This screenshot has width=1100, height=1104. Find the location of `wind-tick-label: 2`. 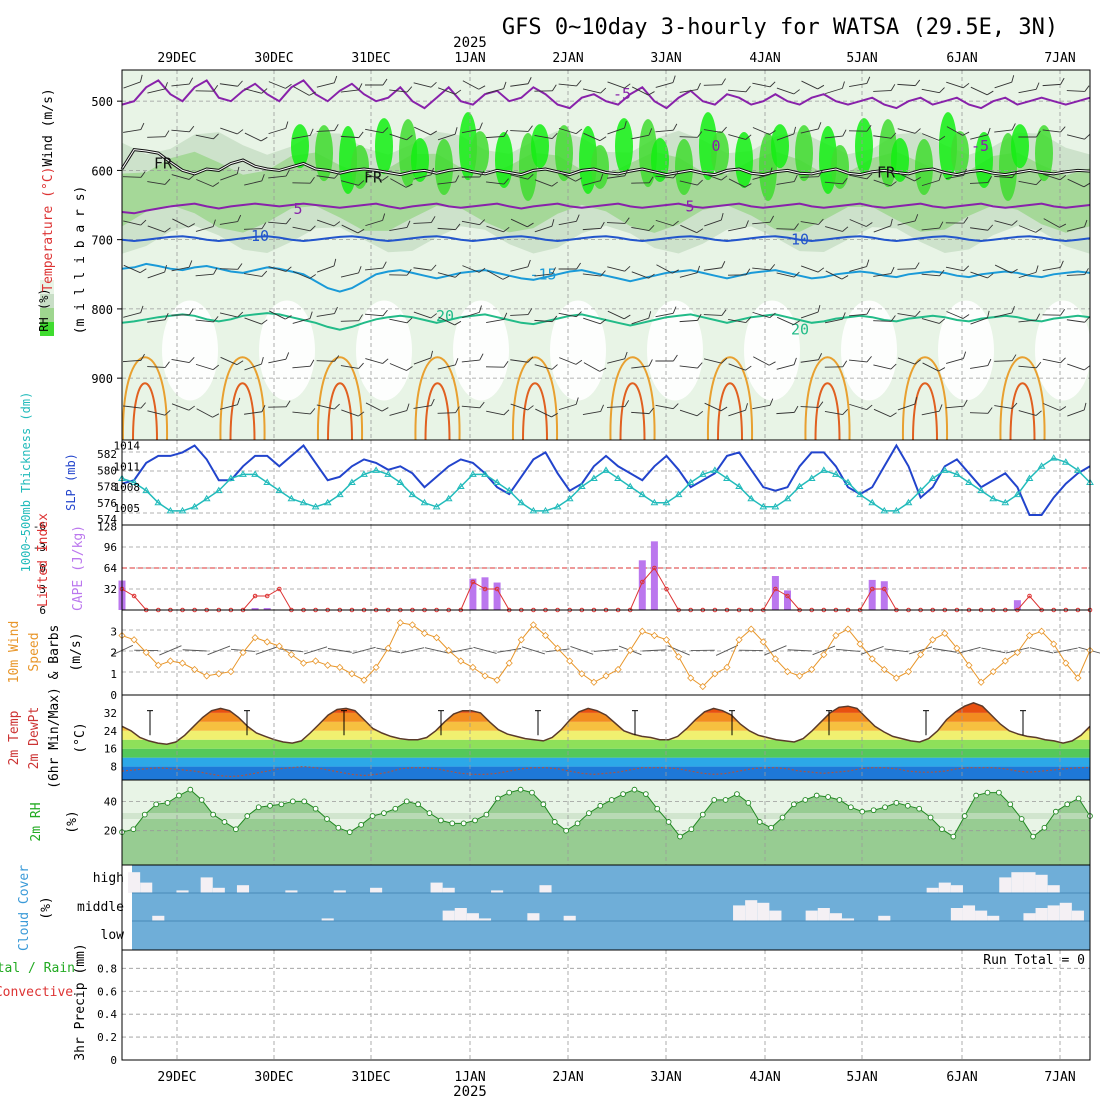

wind-tick-label: 2 is located at coordinates (113, 653).